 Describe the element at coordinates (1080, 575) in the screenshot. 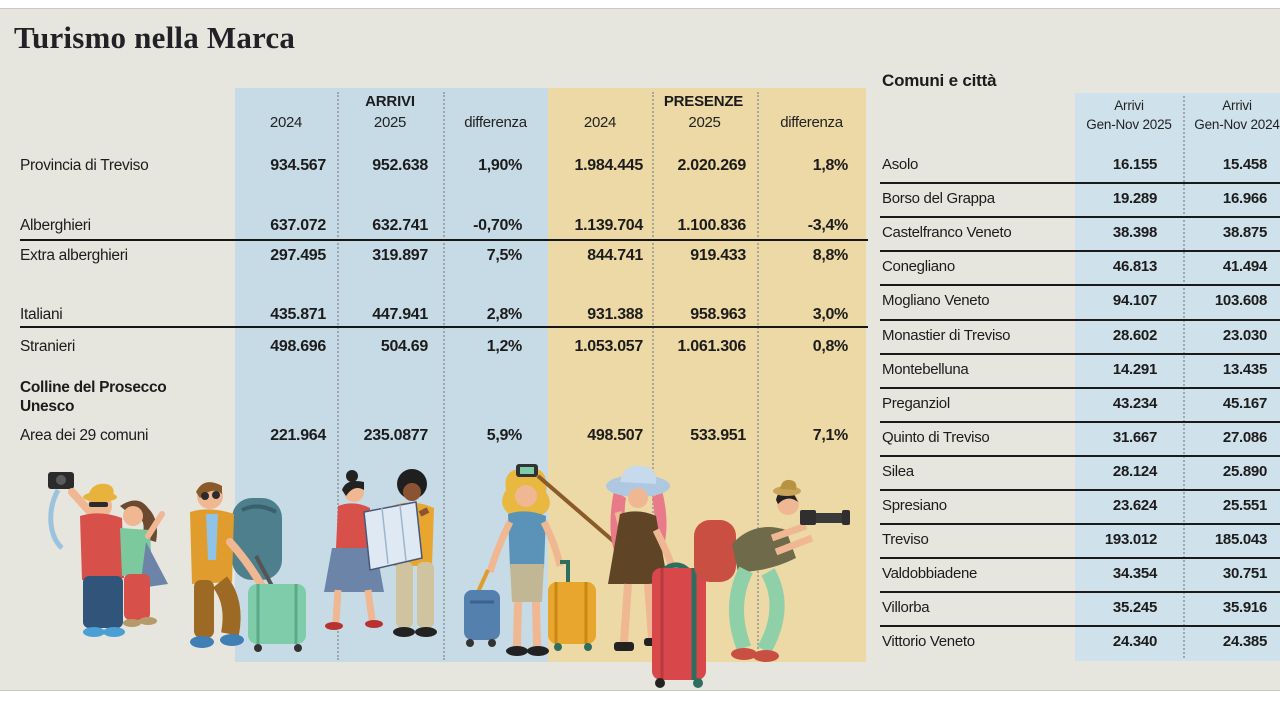

I see `comuni-row: Valdobbiadene 34.354 30.751` at that location.